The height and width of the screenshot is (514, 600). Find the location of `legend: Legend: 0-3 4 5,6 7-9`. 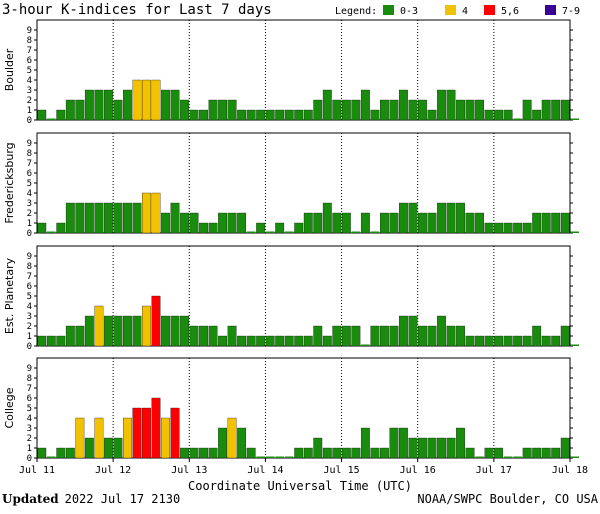

legend: Legend: 0-3 4 5,6 7-9 is located at coordinates (457, 11).